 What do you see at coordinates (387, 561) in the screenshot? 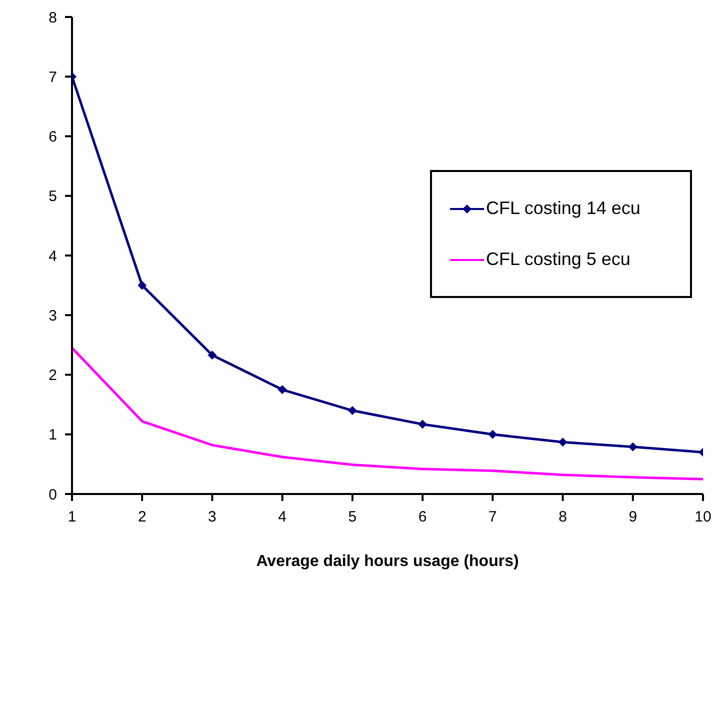
I see `x-axis-title: Average daily hours usage (hours)` at bounding box center [387, 561].